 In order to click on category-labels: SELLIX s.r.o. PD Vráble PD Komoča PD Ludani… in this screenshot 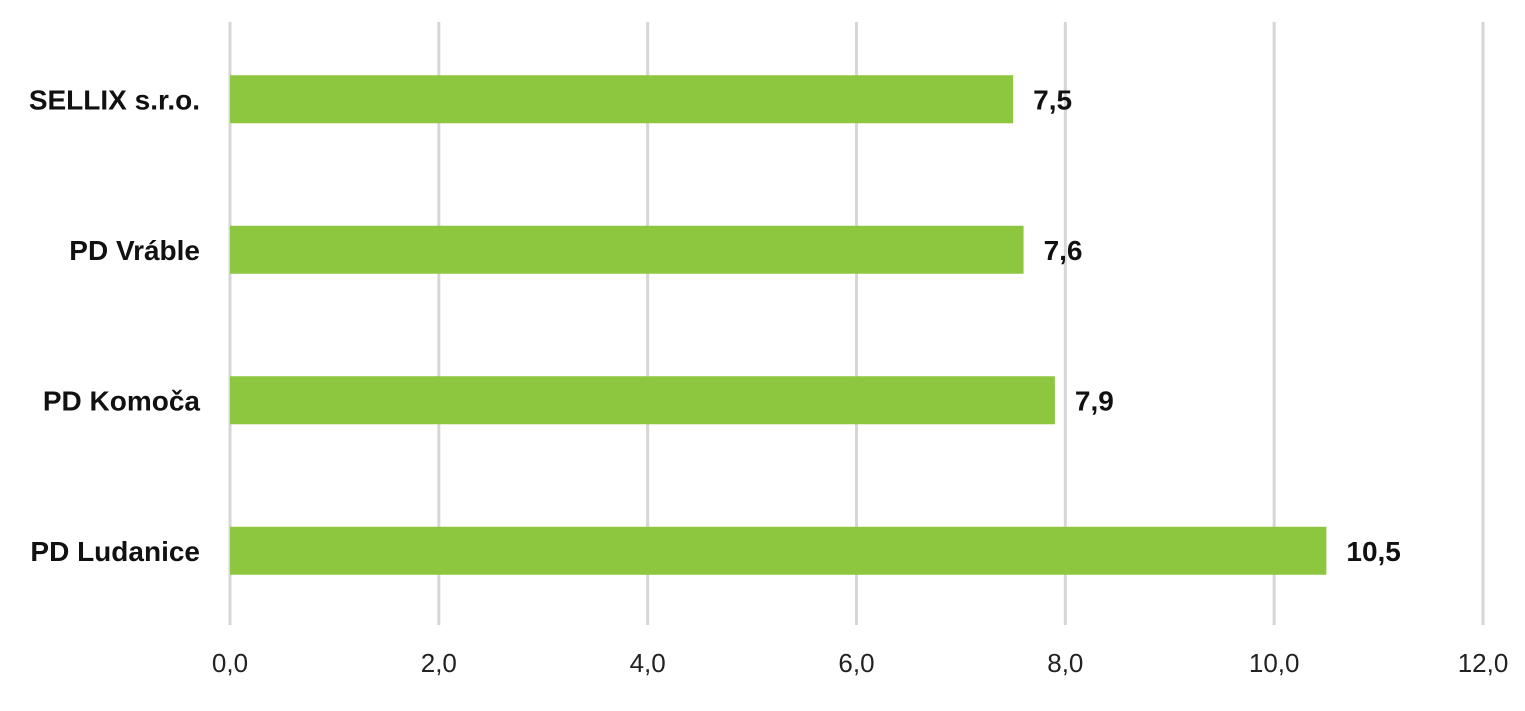, I will do `click(115, 325)`.